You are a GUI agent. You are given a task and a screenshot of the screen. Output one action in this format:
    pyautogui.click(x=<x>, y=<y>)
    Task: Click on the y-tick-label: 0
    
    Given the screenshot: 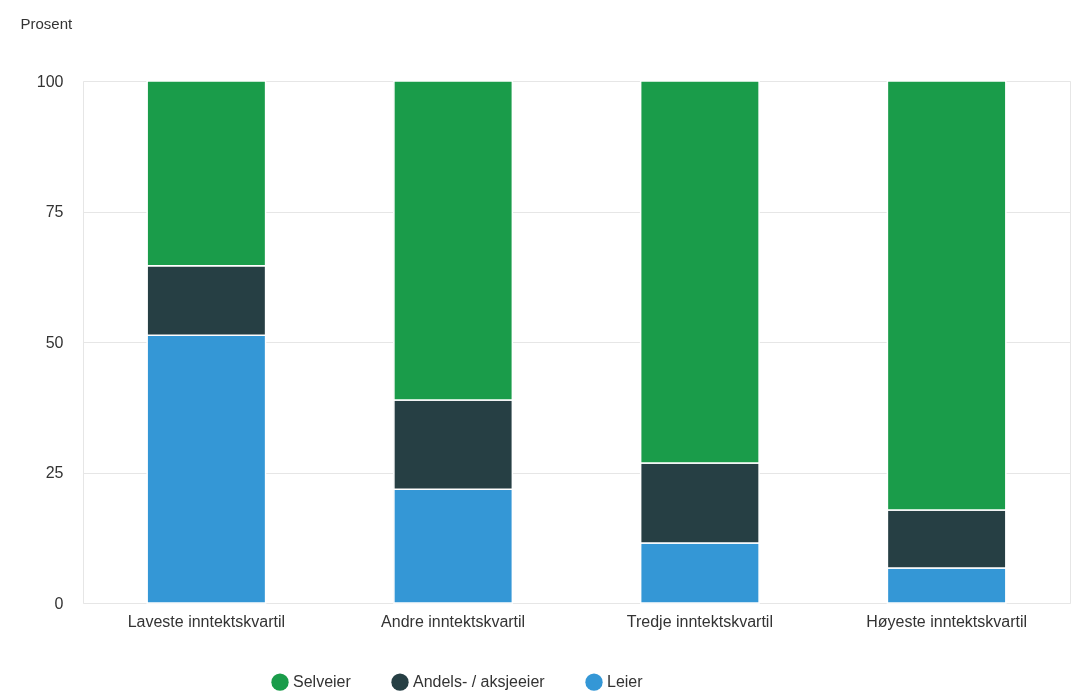 What is the action you would take?
    pyautogui.click(x=59, y=603)
    